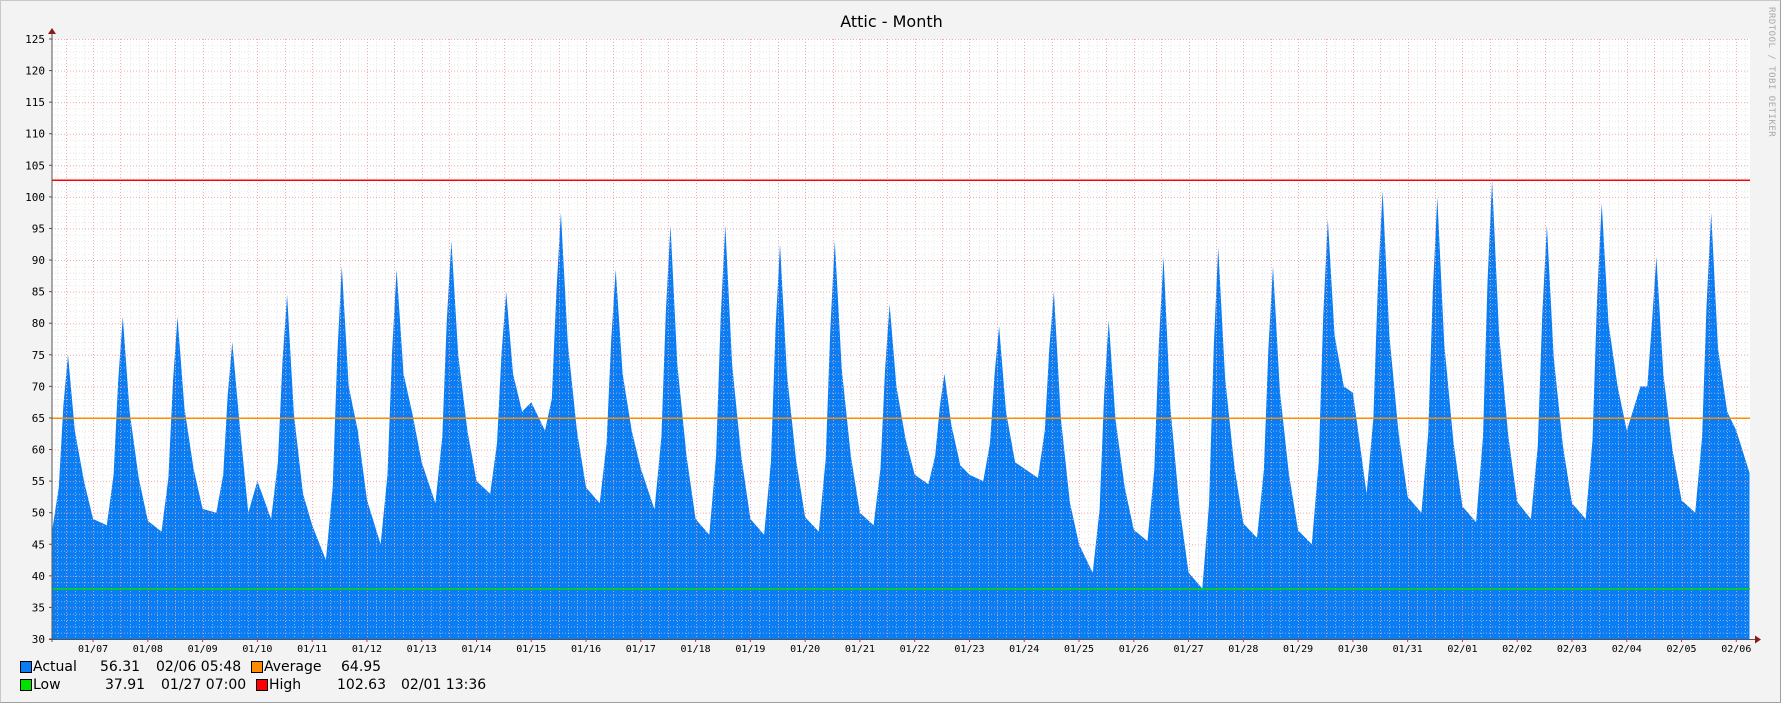 This screenshot has width=1781, height=703. What do you see at coordinates (93, 649) in the screenshot?
I see `x-tick-label: 01/07` at bounding box center [93, 649].